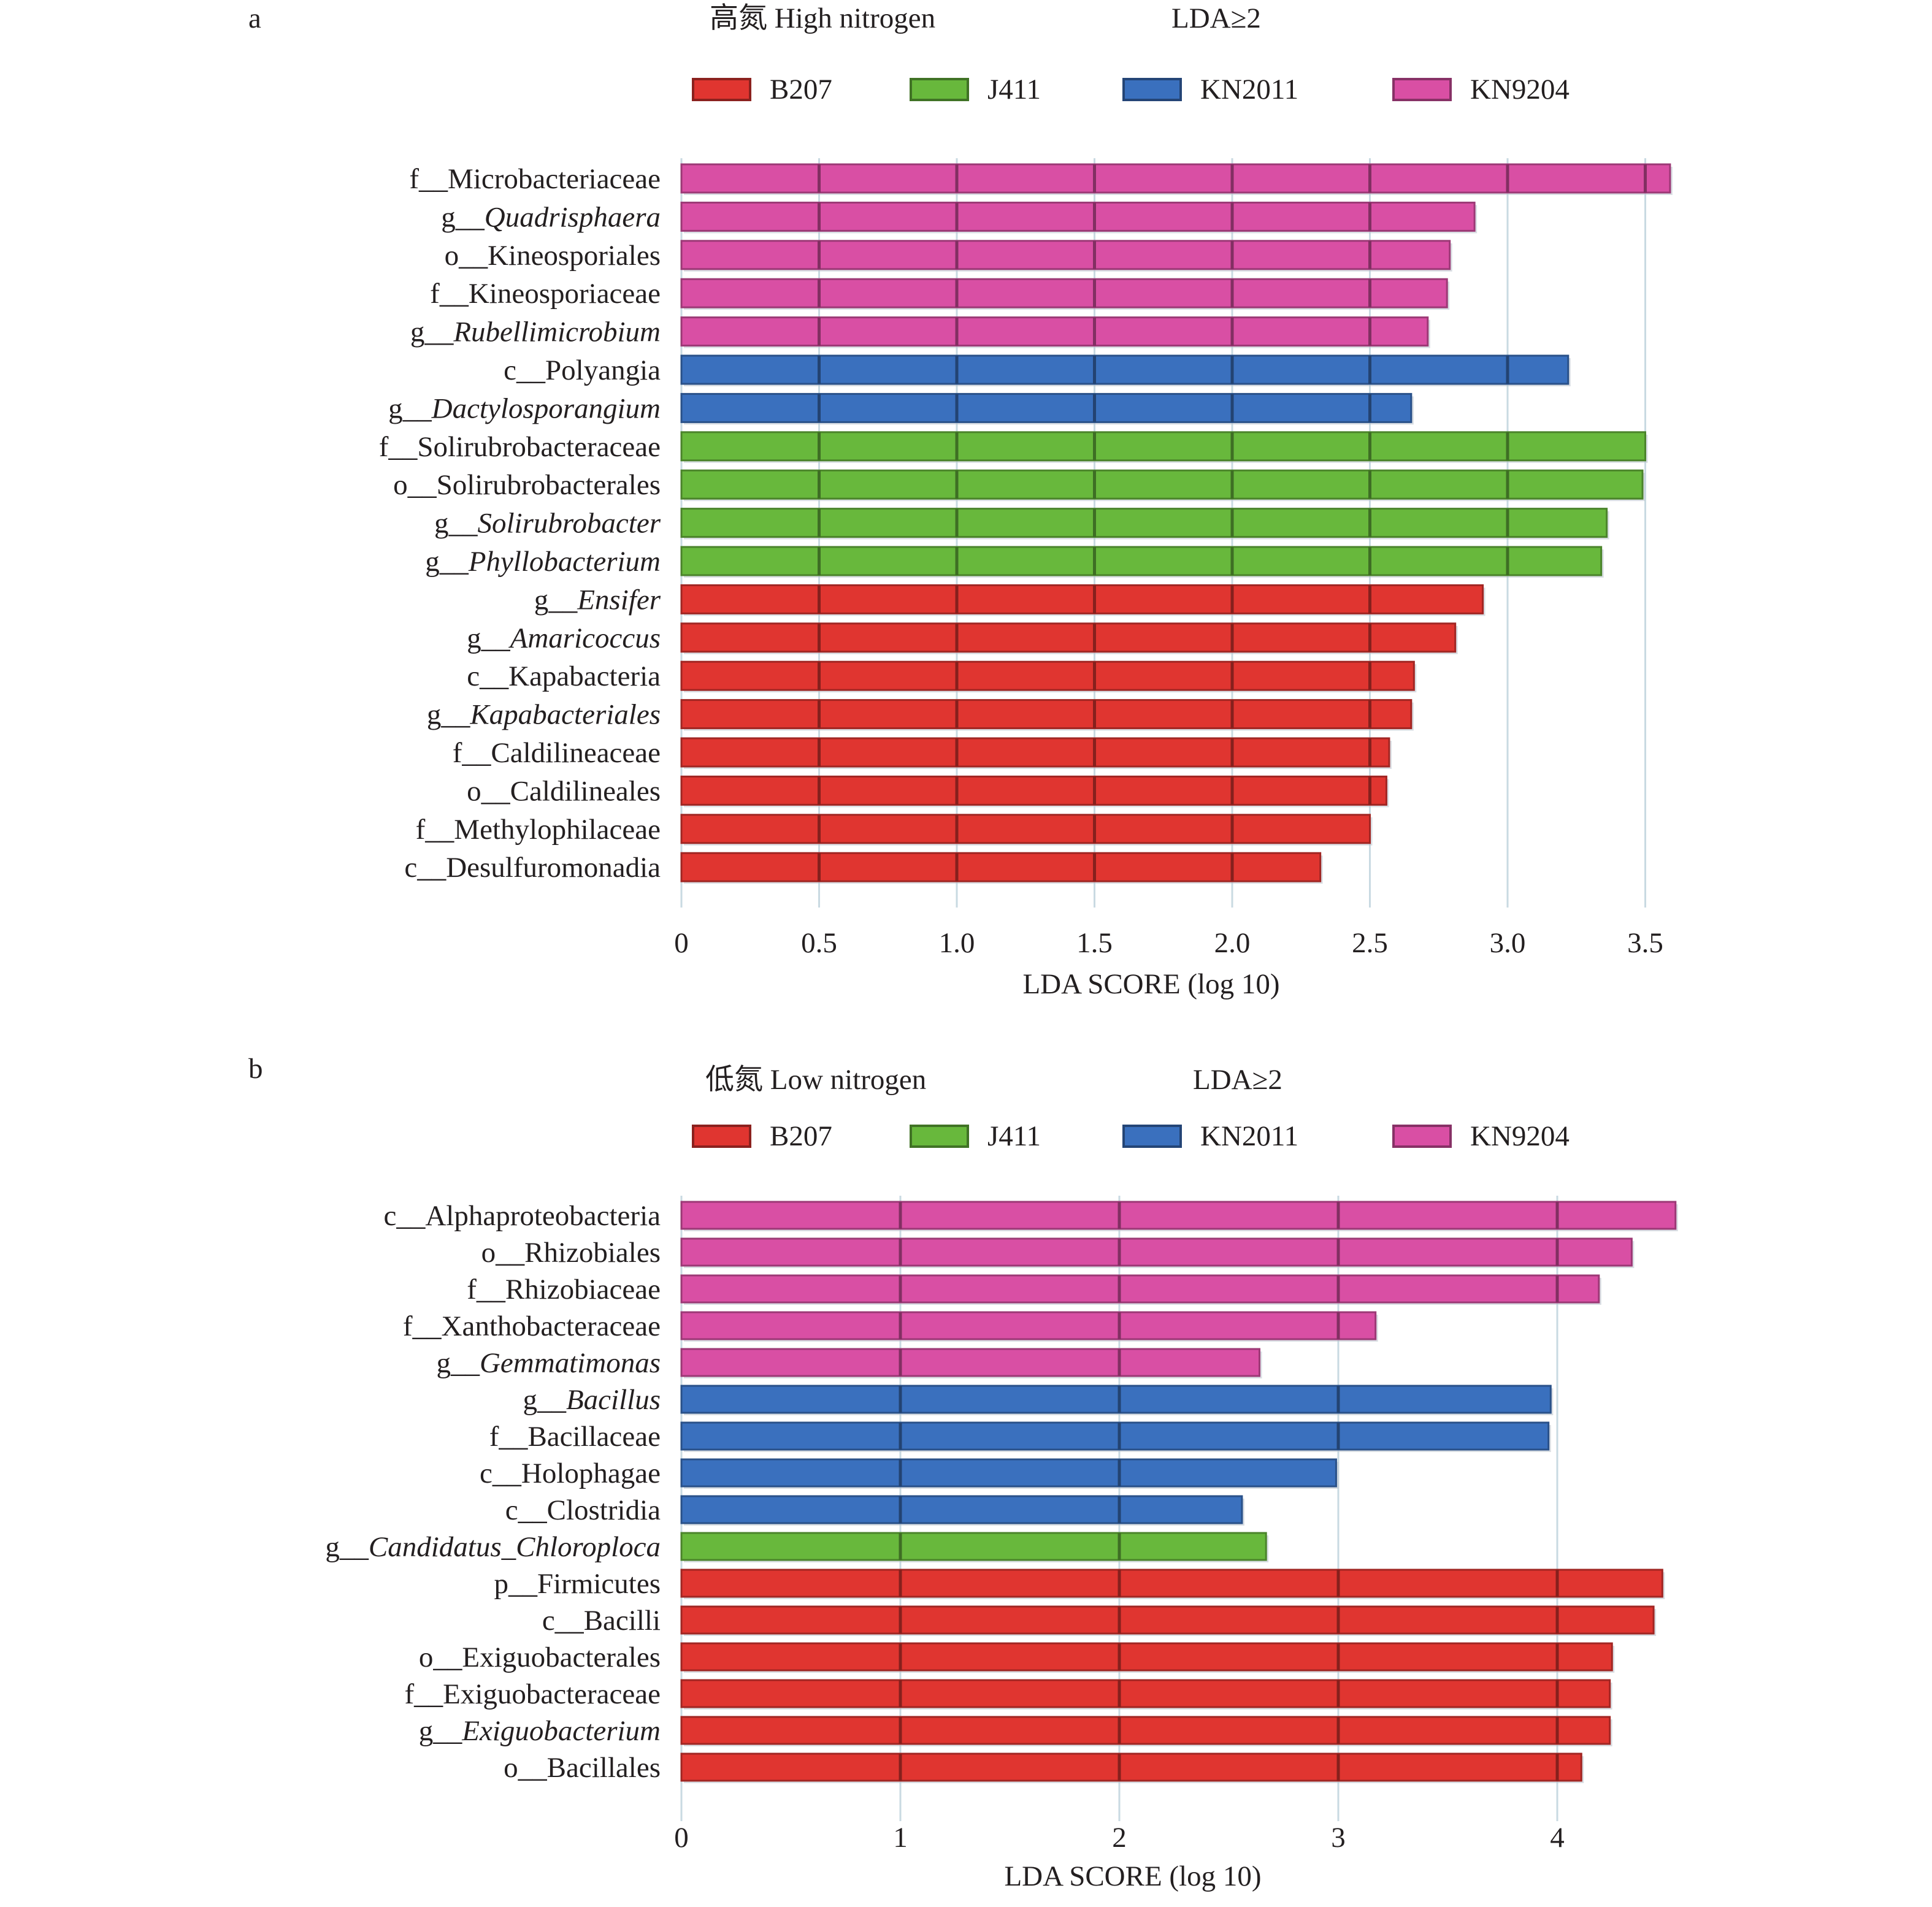  I want to click on x-tick-label: 1, so click(900, 1838).